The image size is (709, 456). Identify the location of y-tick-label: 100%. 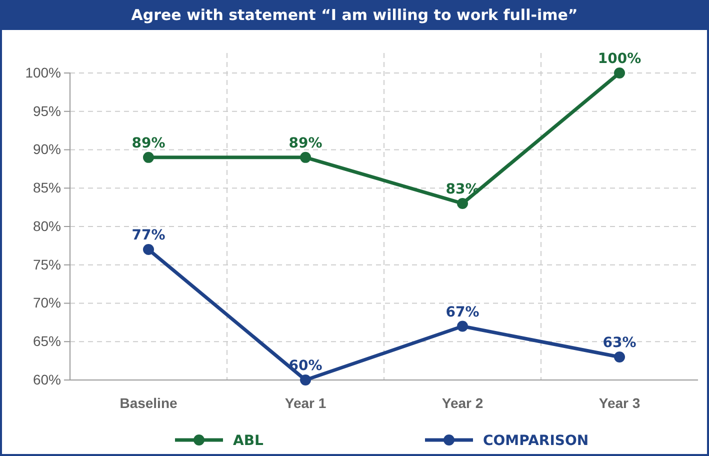
(43, 72).